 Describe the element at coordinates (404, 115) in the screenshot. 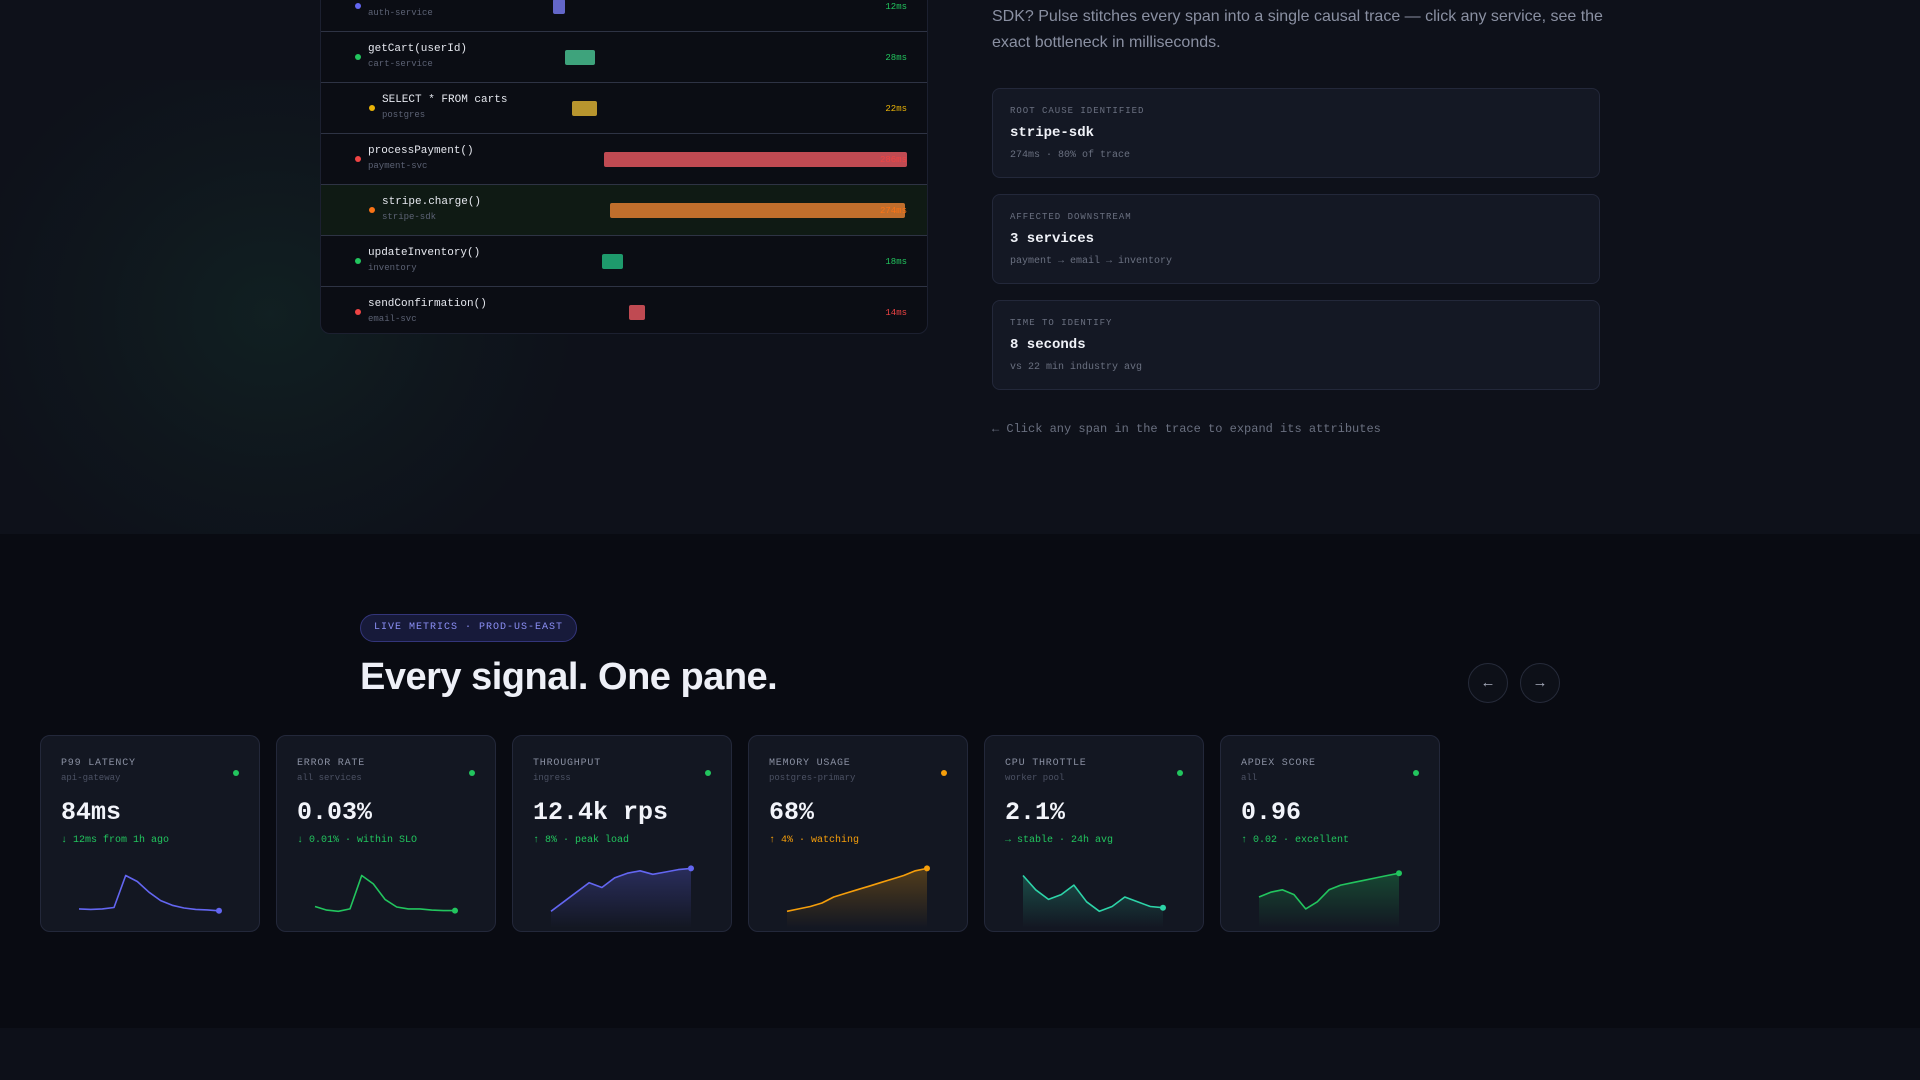

I see `span-service: postgres` at that location.